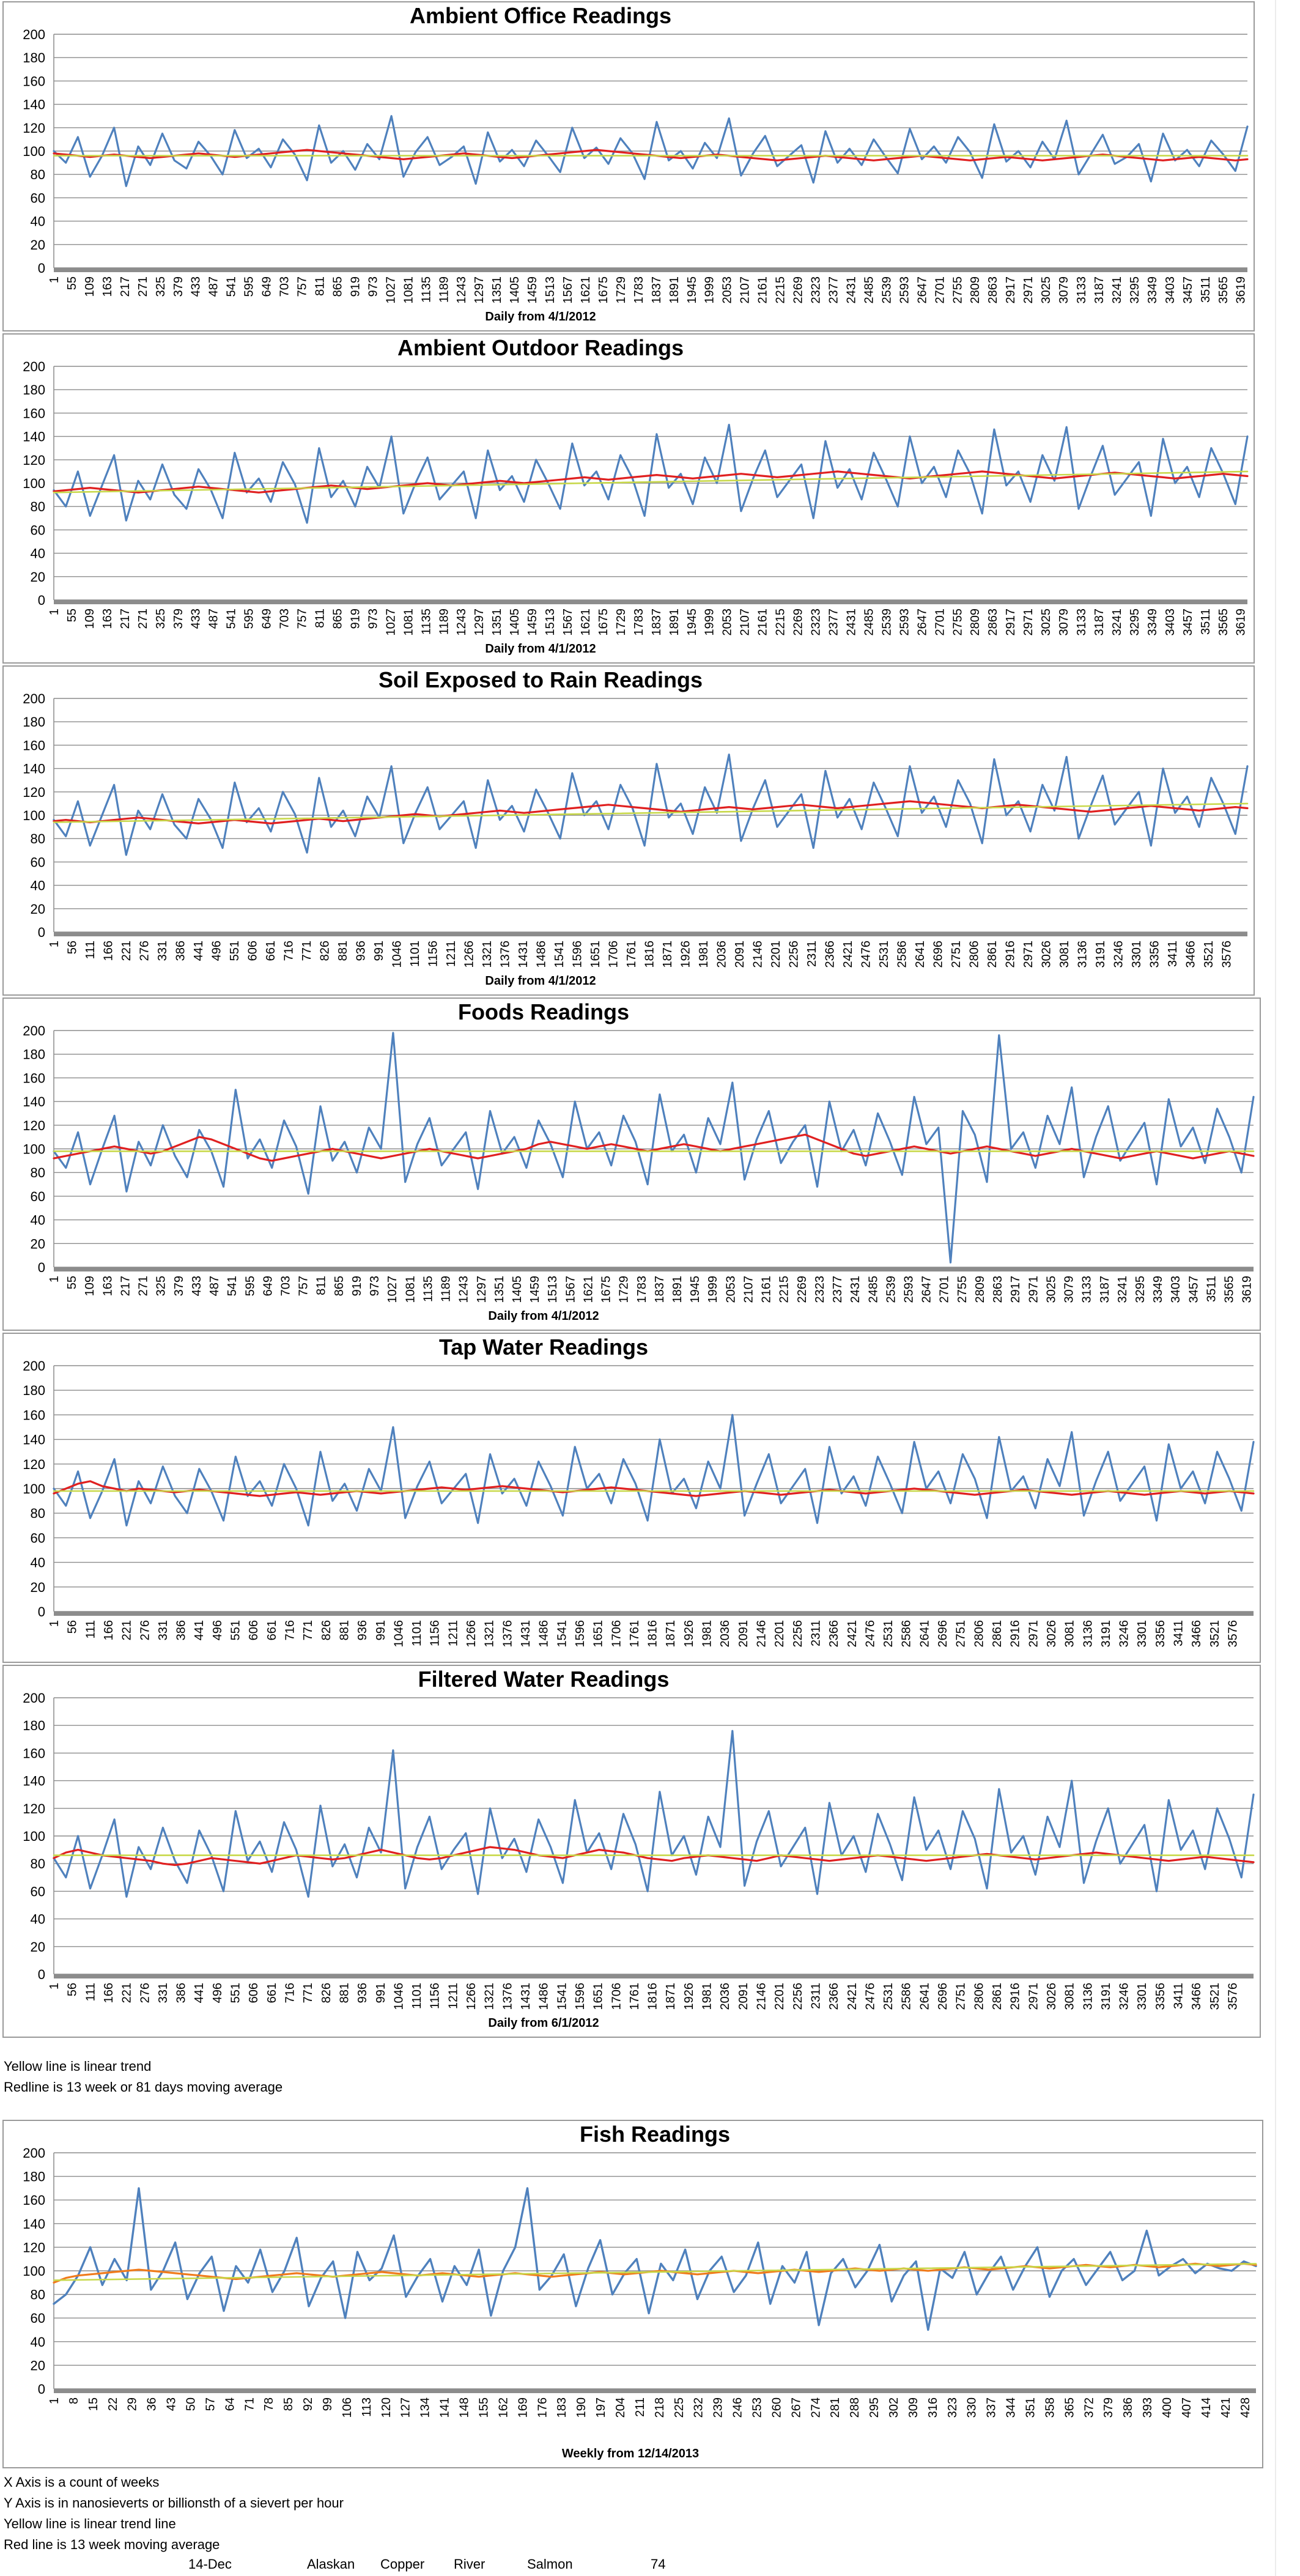  I want to click on chart-ambient-office-readings-xtick-2377: 2377, so click(834, 290).